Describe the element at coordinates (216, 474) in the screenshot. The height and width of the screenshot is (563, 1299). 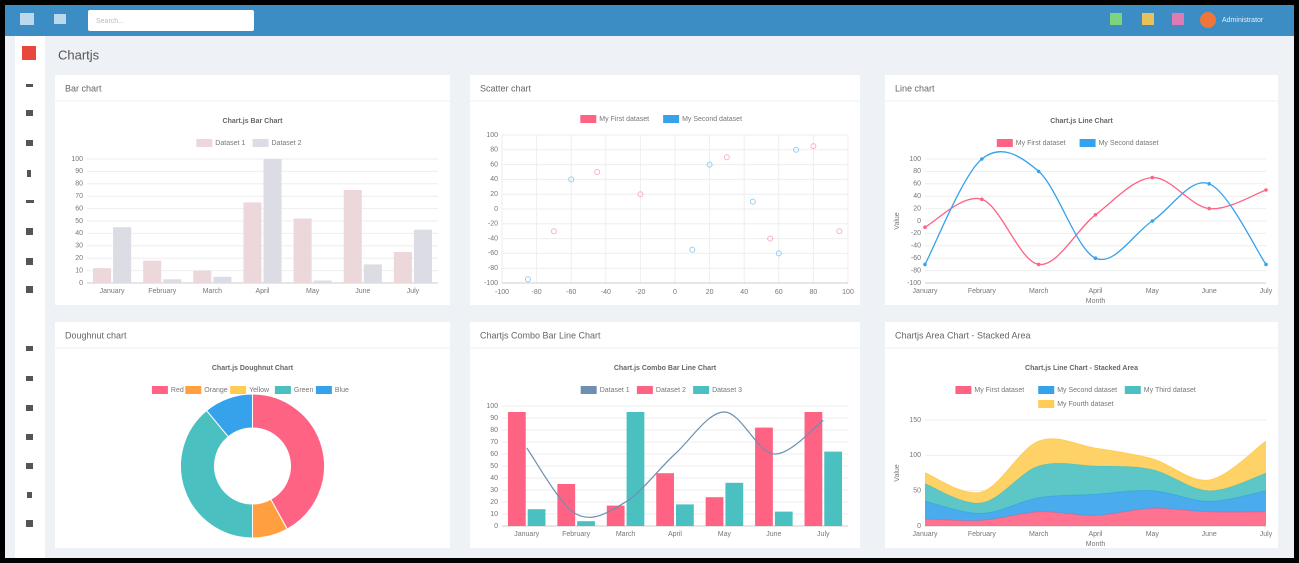
I see `doughnut-slice` at that location.